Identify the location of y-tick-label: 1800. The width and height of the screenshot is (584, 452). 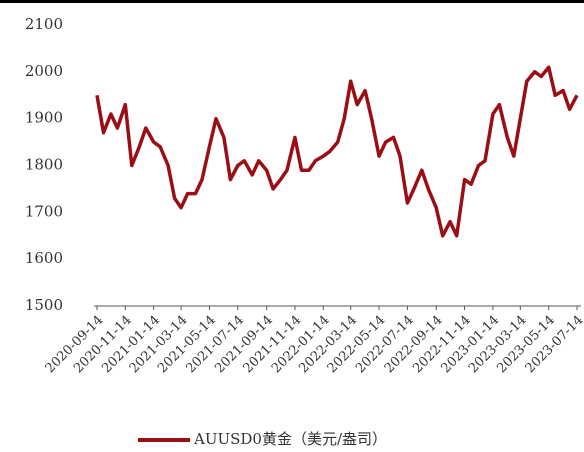
(44, 165).